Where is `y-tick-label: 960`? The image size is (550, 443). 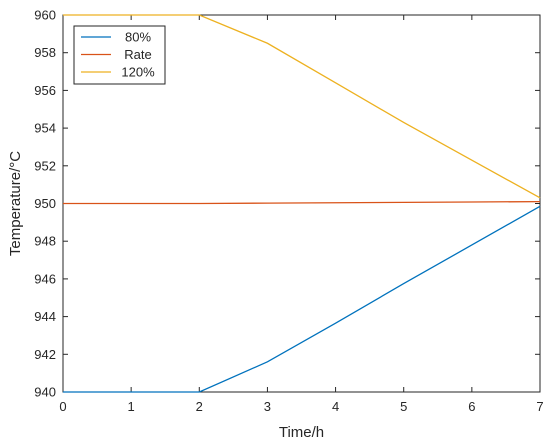 y-tick-label: 960 is located at coordinates (45, 15).